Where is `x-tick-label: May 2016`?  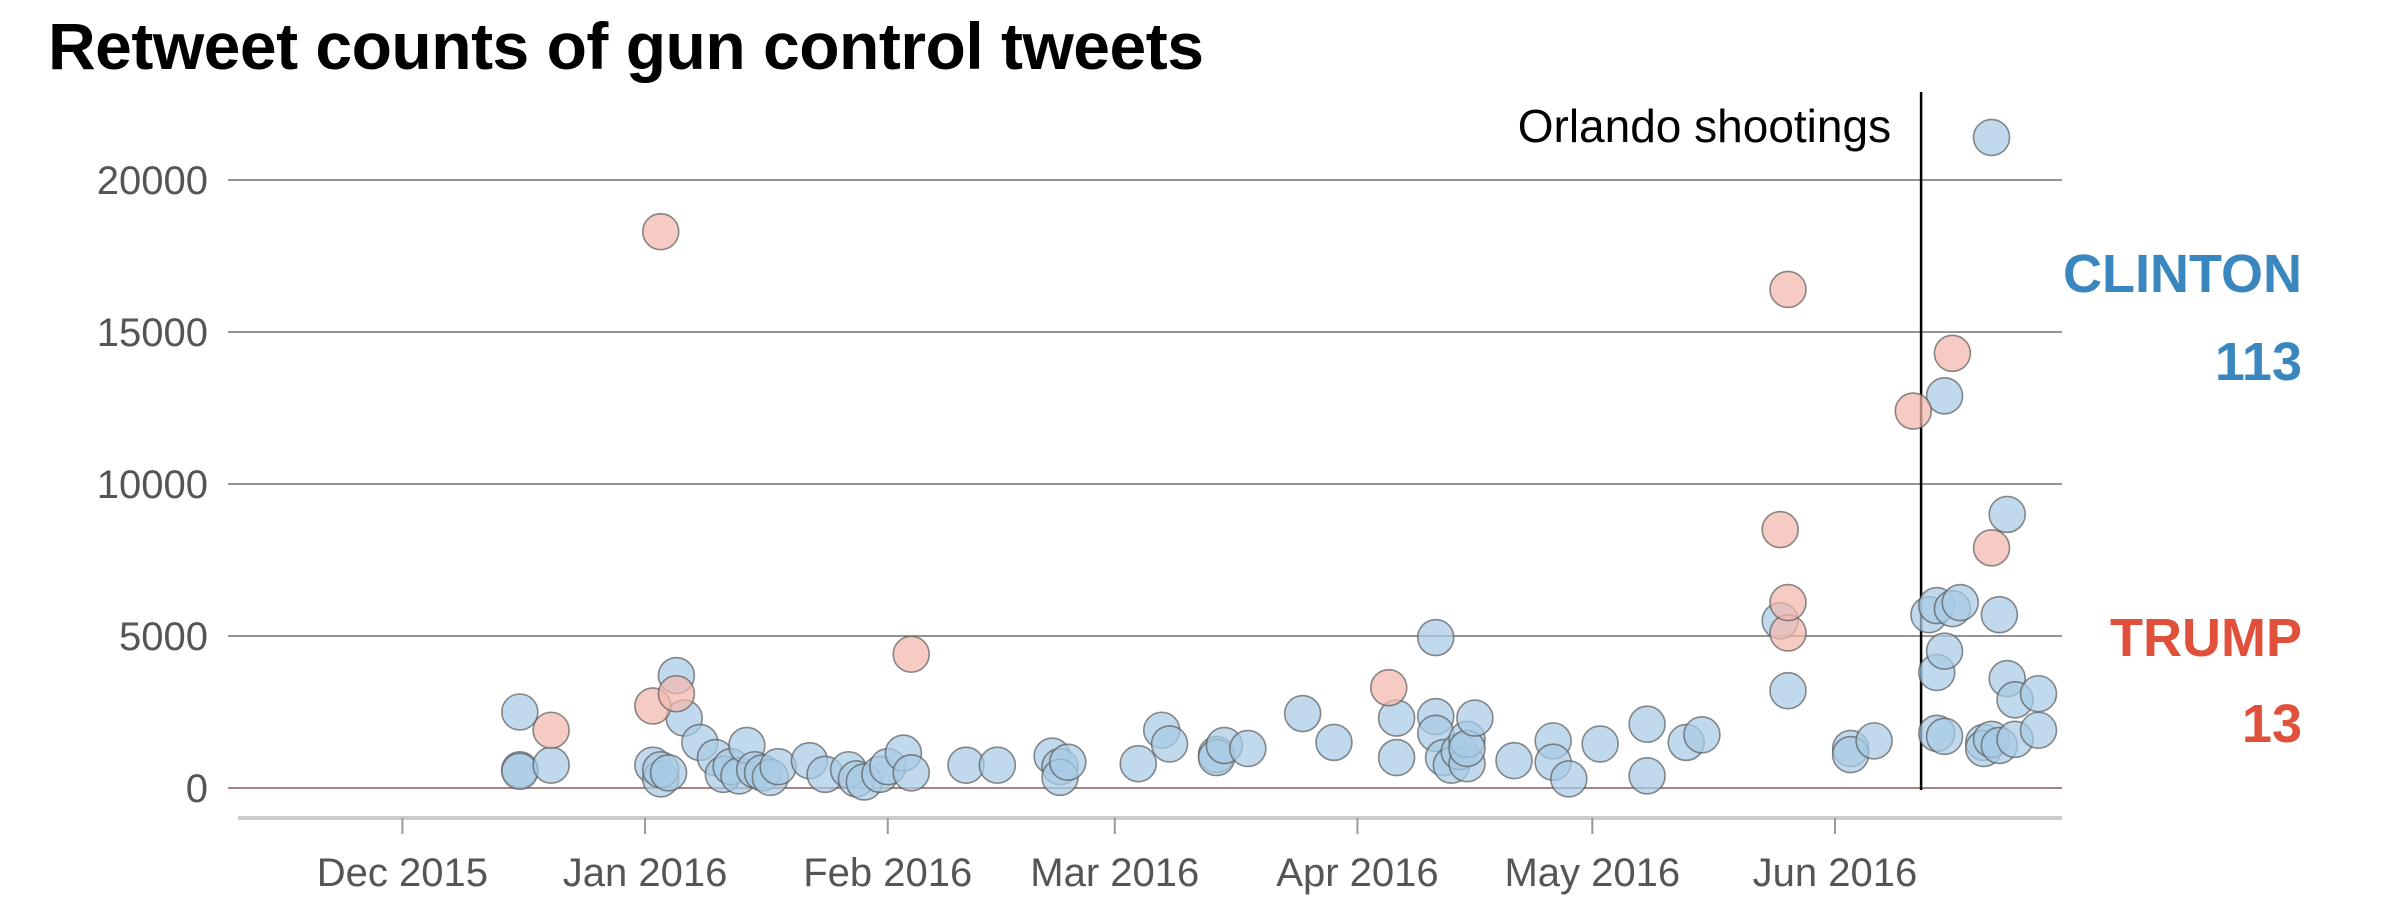
x-tick-label: May 2016 is located at coordinates (1592, 873).